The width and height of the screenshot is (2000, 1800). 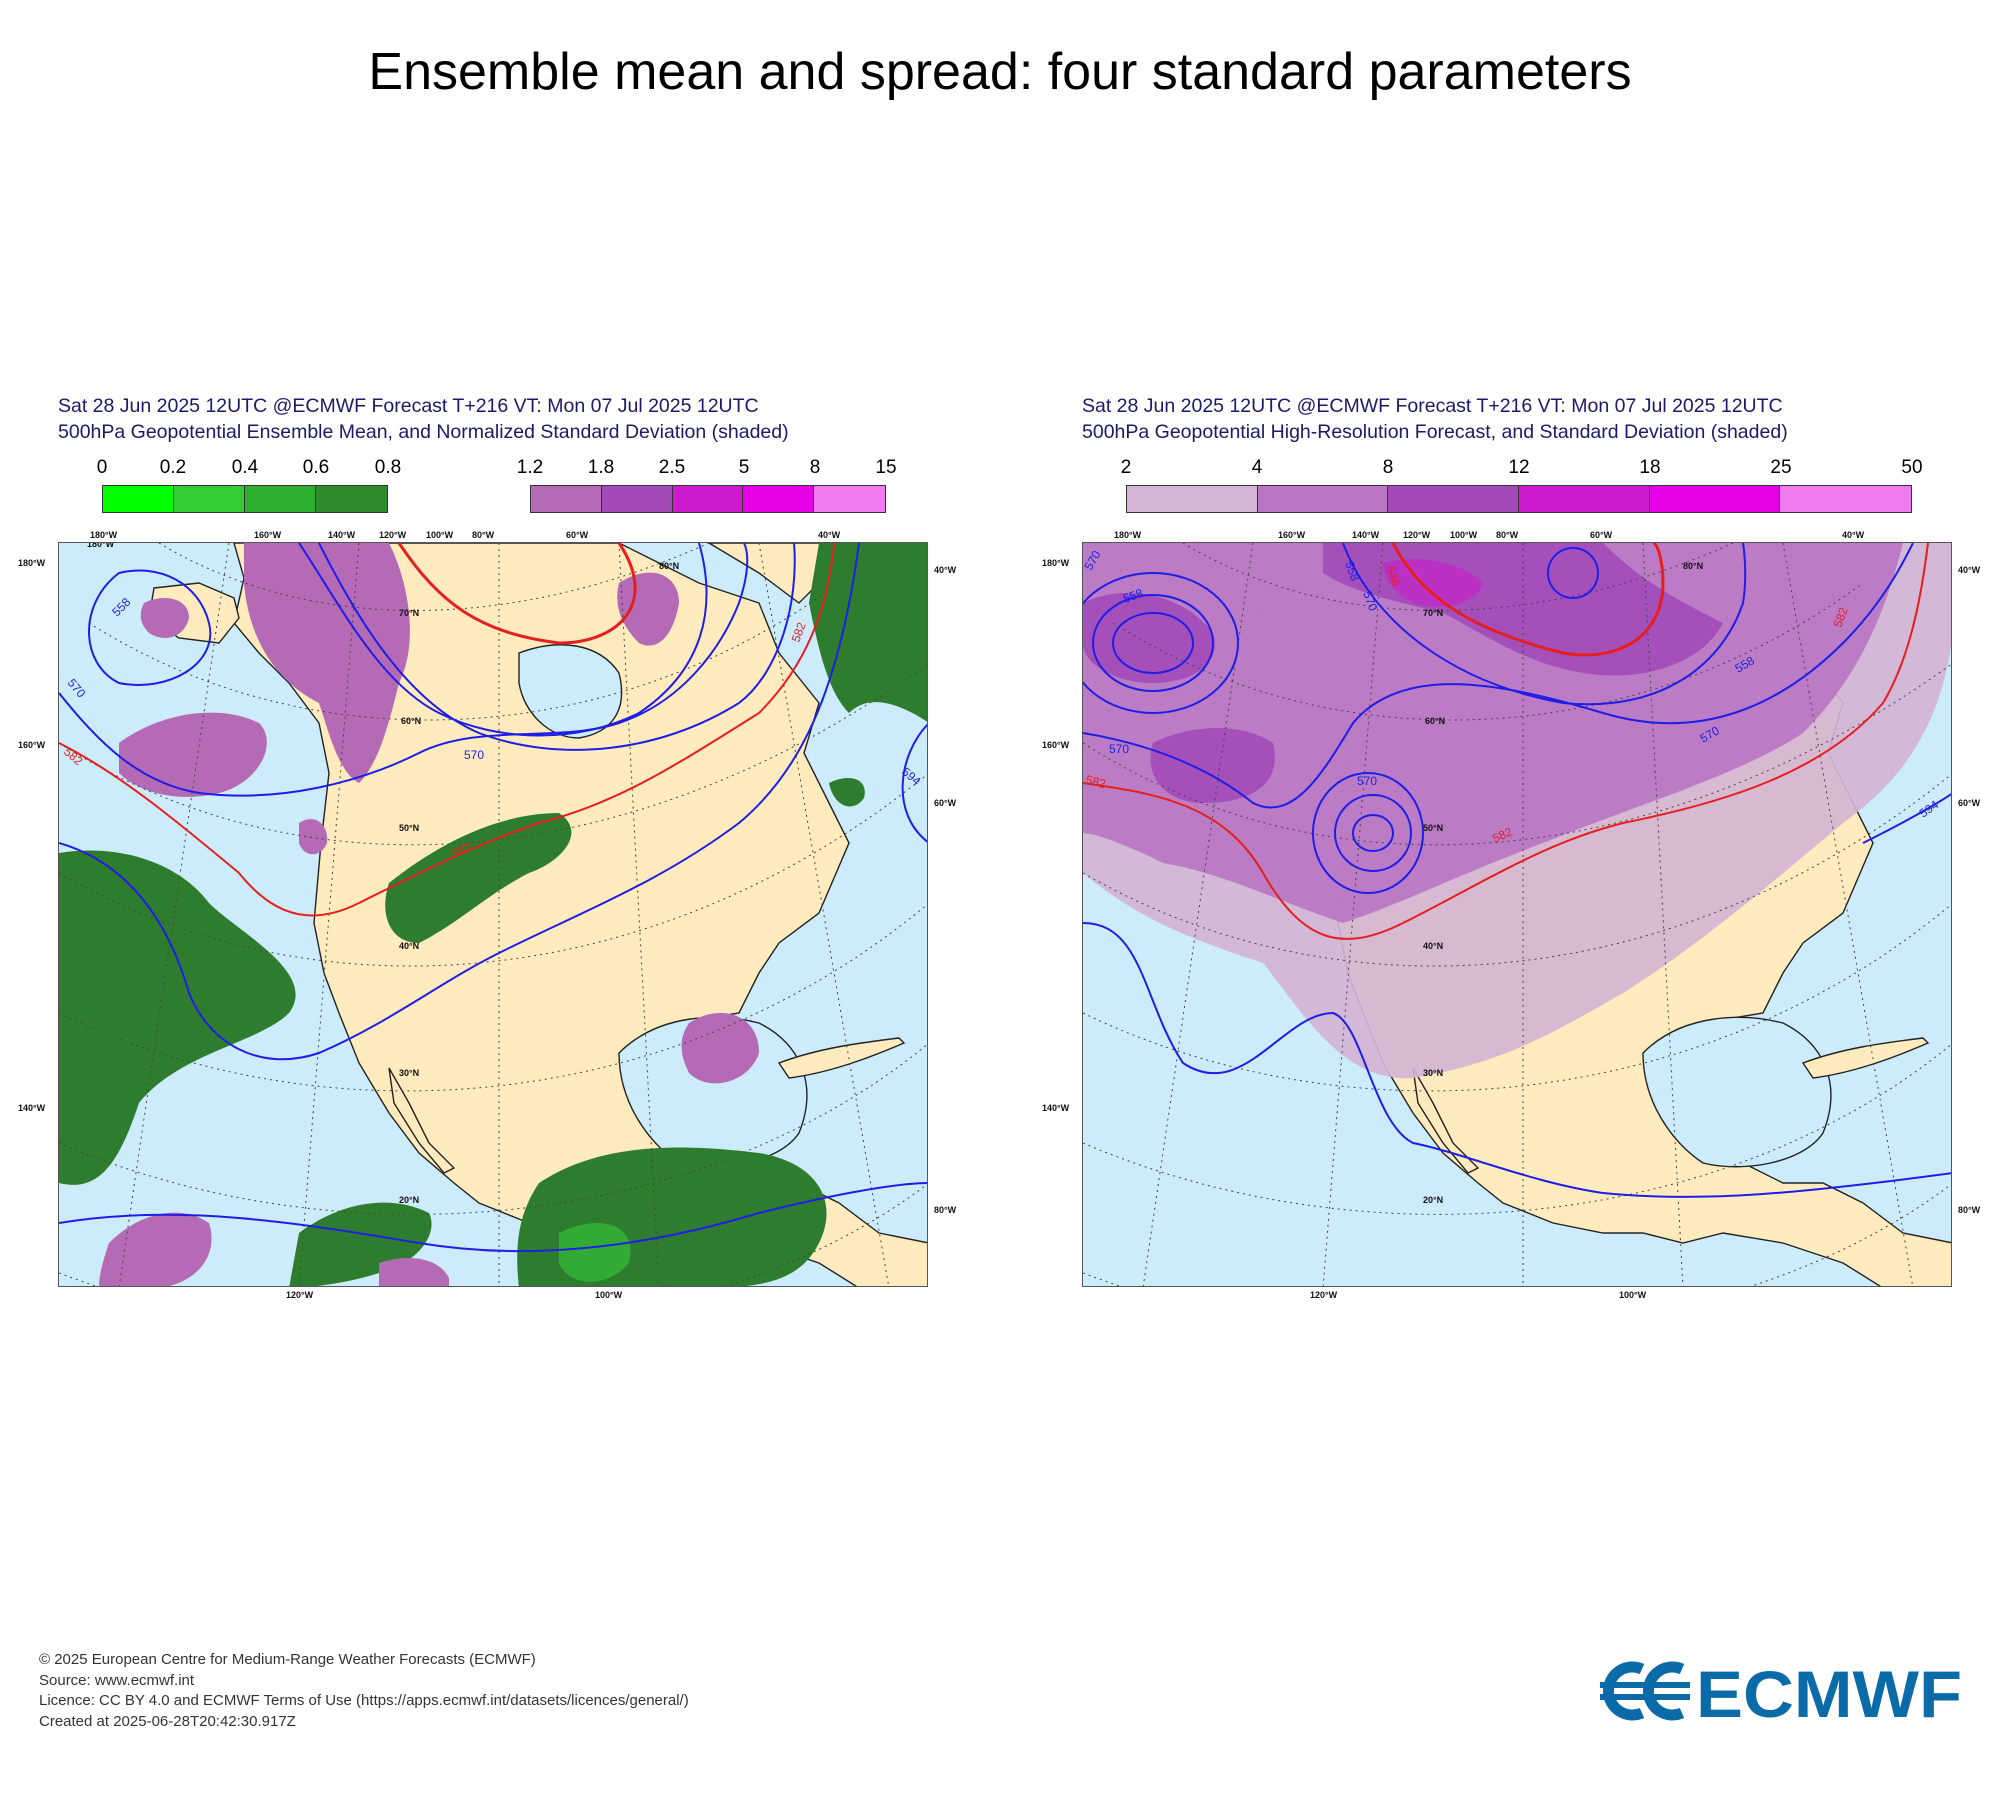 I want to click on colorbar-label: 1.8, so click(x=601, y=467).